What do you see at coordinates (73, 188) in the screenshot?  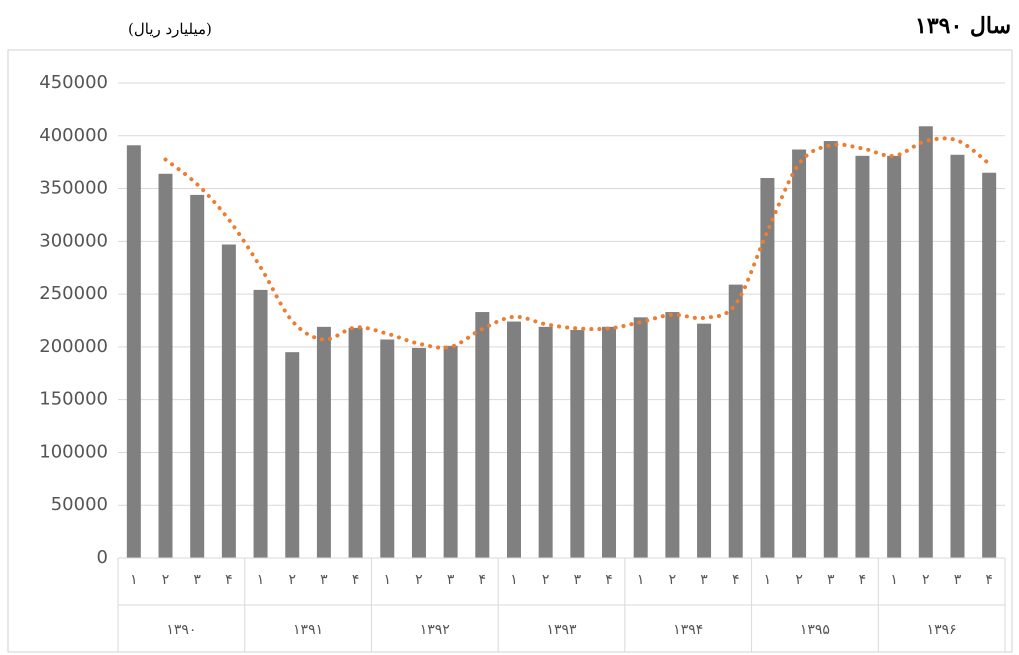 I see `y-tick-label: 350000` at bounding box center [73, 188].